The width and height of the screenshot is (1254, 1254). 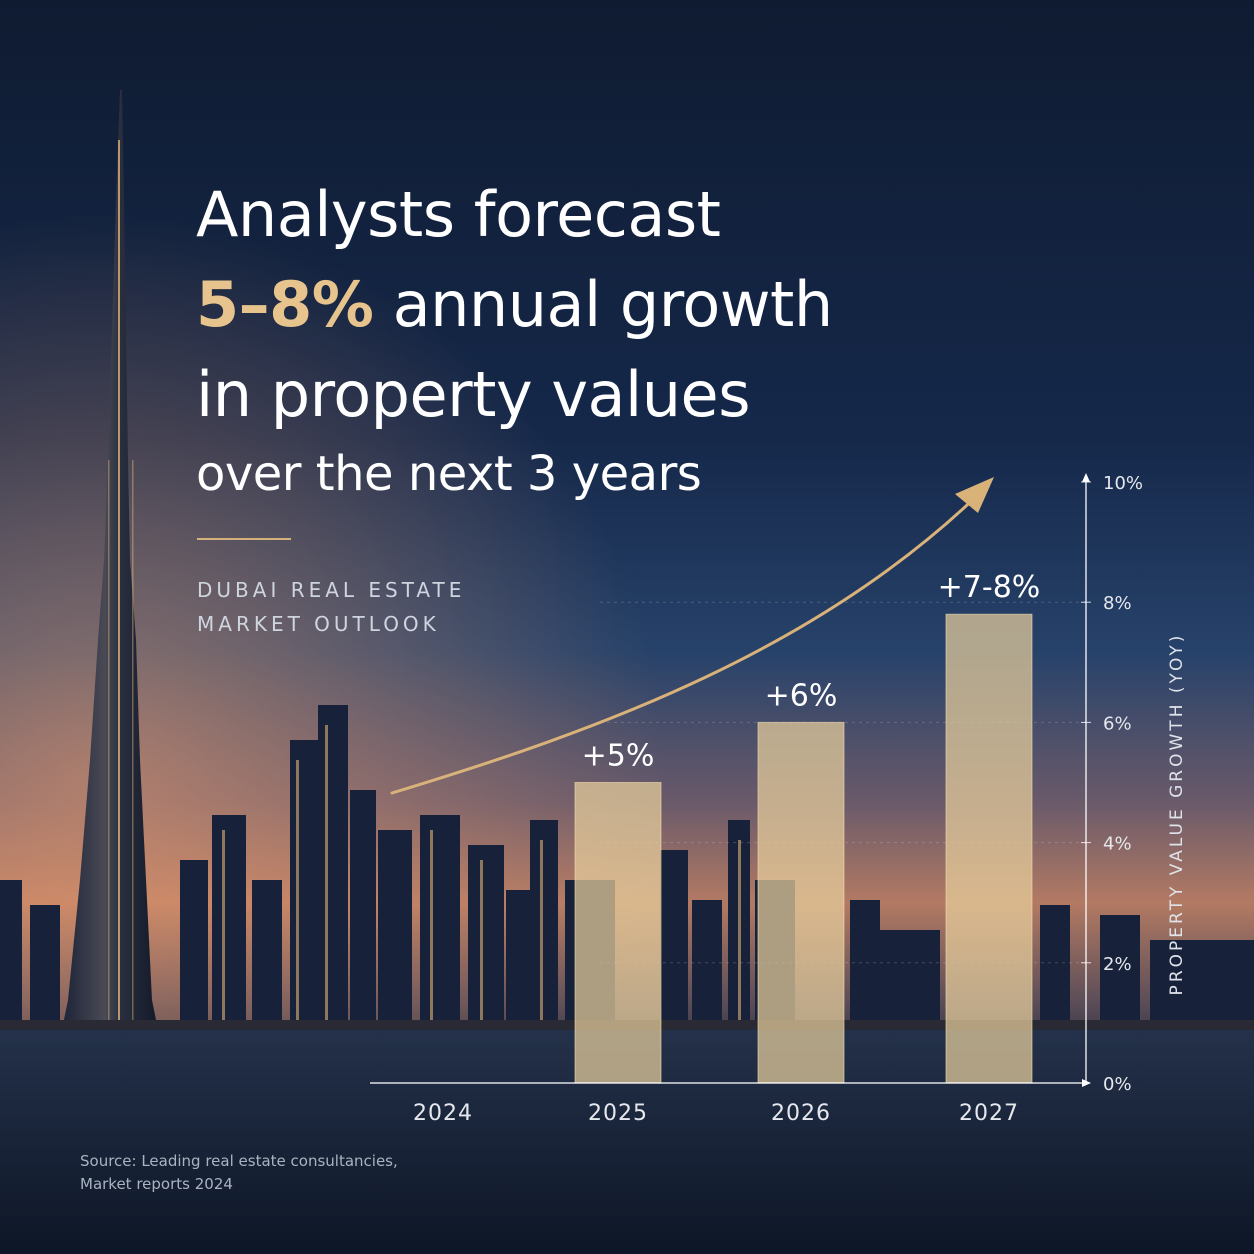 I want to click on divider, so click(x=244, y=539).